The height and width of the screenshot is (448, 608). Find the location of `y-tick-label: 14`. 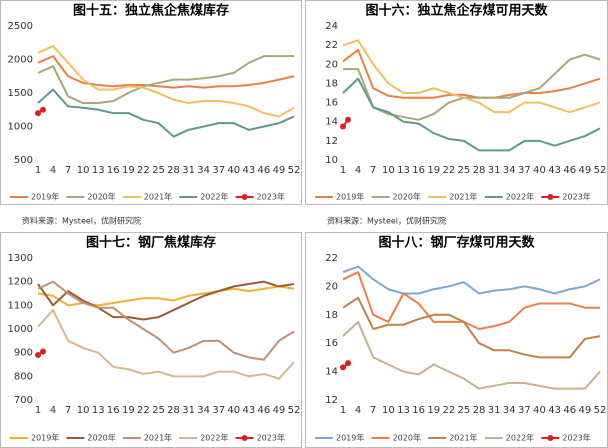

y-tick-label: 14 is located at coordinates (331, 372).